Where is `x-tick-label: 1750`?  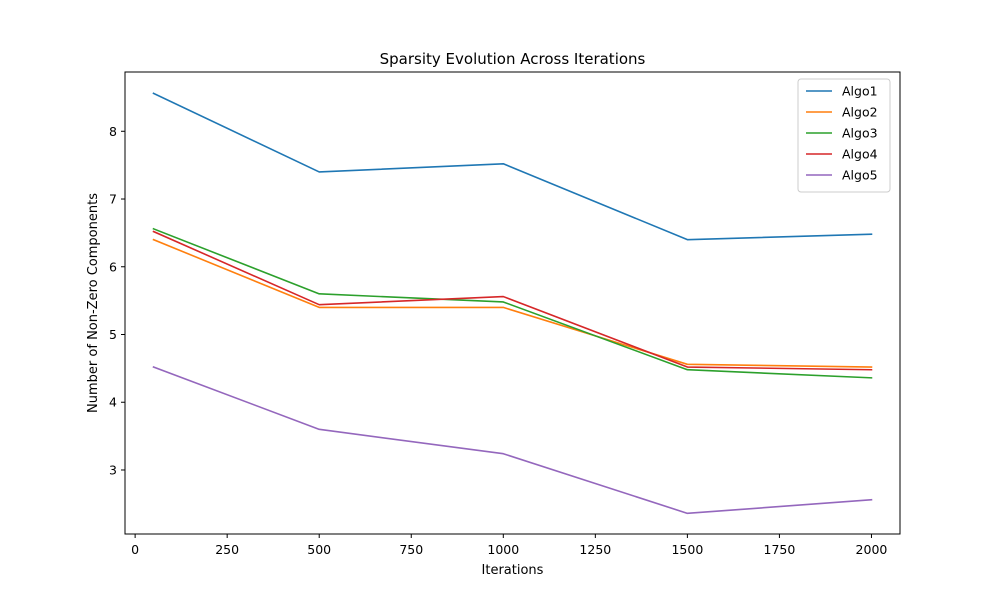 x-tick-label: 1750 is located at coordinates (780, 549).